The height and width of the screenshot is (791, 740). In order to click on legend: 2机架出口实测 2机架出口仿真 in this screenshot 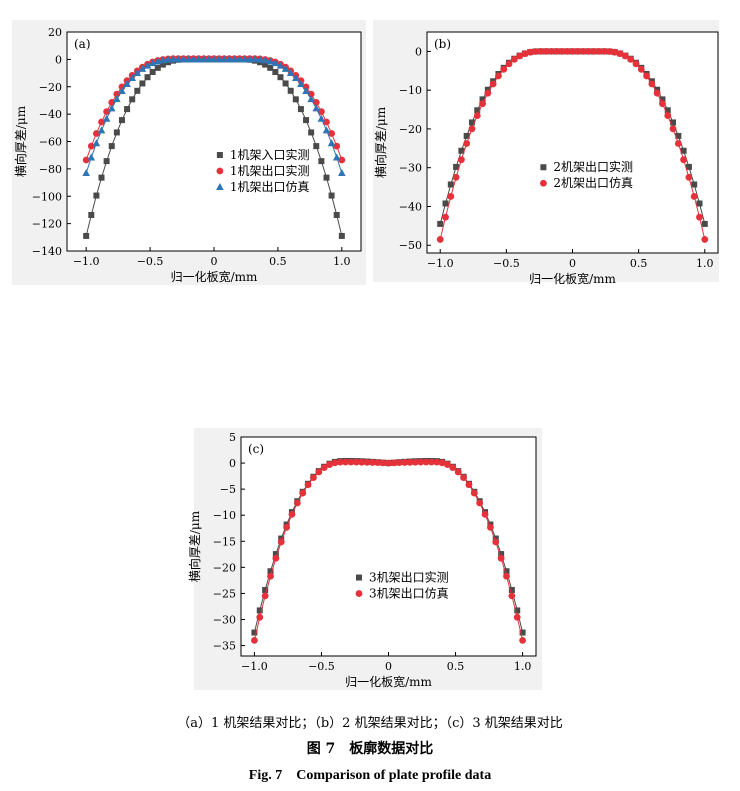, I will do `click(586, 174)`.